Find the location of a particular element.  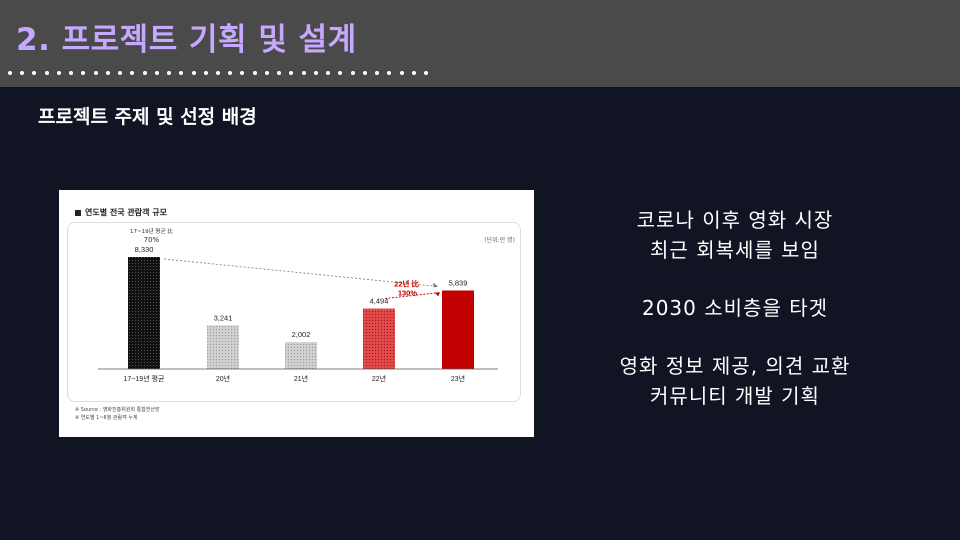

chart-period-footnote: ※ 연도별 1~6월 관람객 누계 is located at coordinates (106, 418).